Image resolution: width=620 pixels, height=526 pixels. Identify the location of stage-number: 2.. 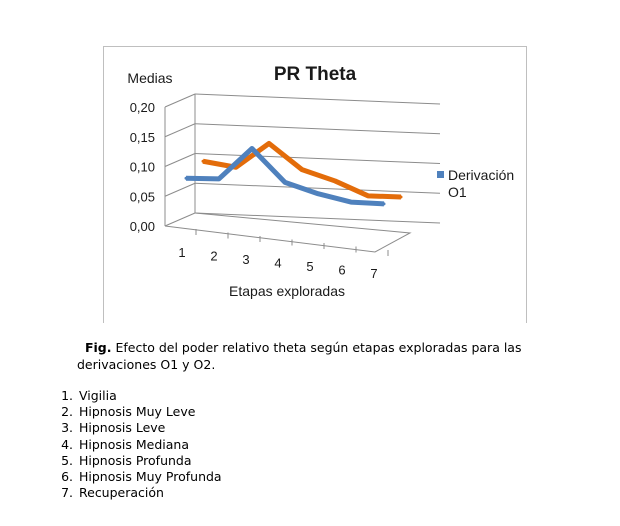
(67, 412).